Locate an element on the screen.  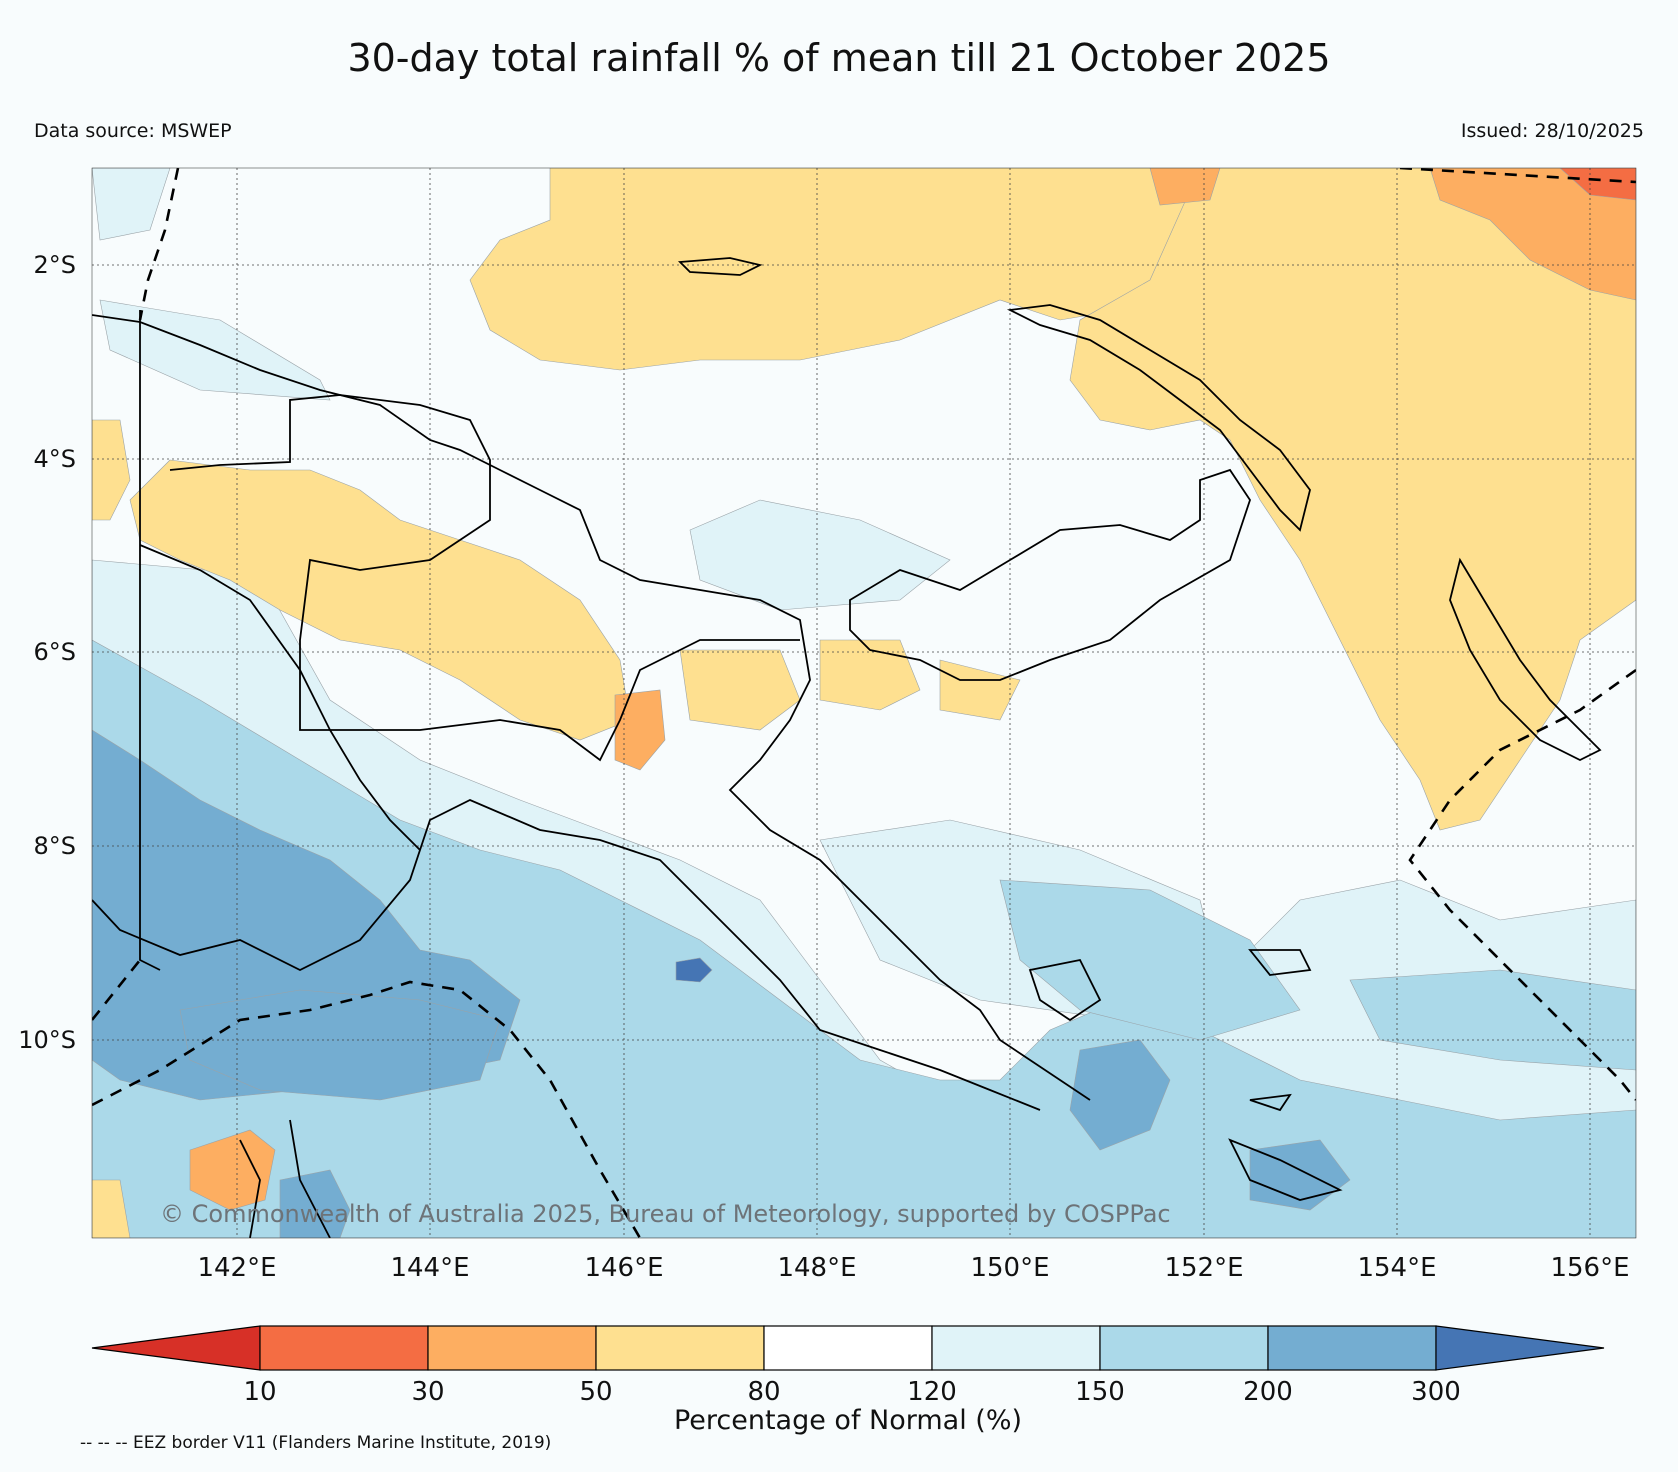
wet-light-region-central is located at coordinates (820, 555).